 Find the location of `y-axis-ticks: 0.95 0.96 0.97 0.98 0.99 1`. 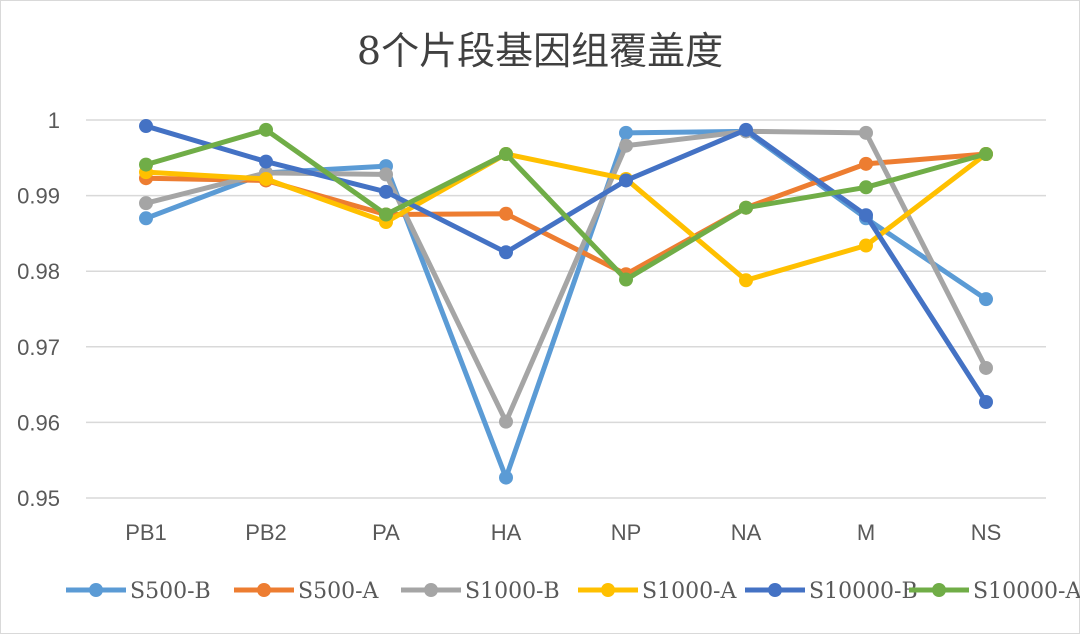

y-axis-ticks: 0.95 0.96 0.97 0.98 0.99 1 is located at coordinates (38, 309).